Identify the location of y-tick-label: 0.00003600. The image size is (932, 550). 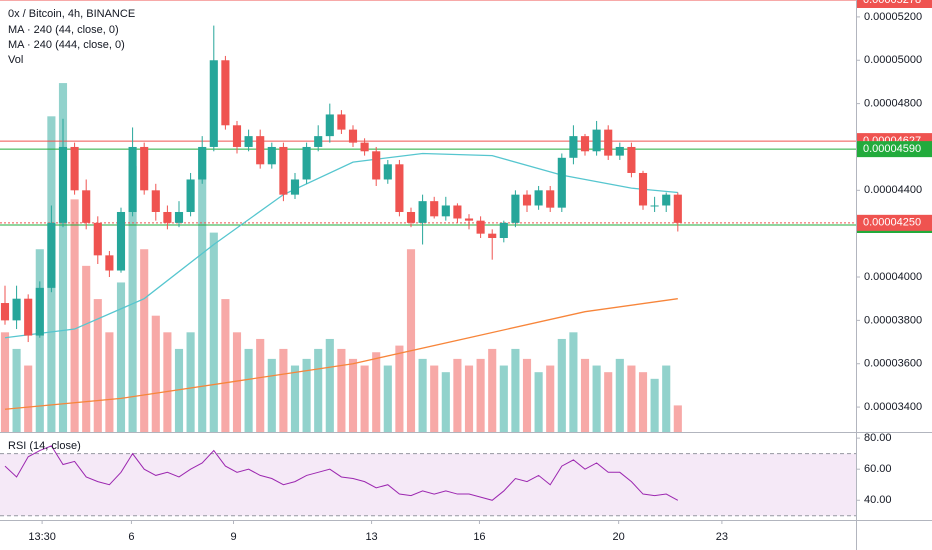
(893, 364).